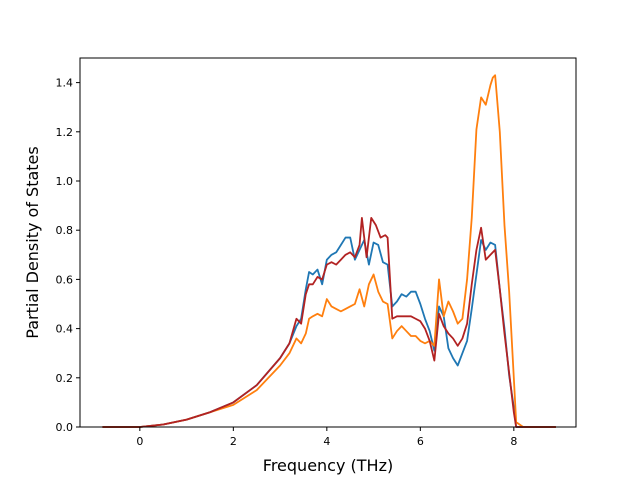 This screenshot has width=640, height=480. What do you see at coordinates (65, 279) in the screenshot?
I see `y-tick-label: 0.6` at bounding box center [65, 279].